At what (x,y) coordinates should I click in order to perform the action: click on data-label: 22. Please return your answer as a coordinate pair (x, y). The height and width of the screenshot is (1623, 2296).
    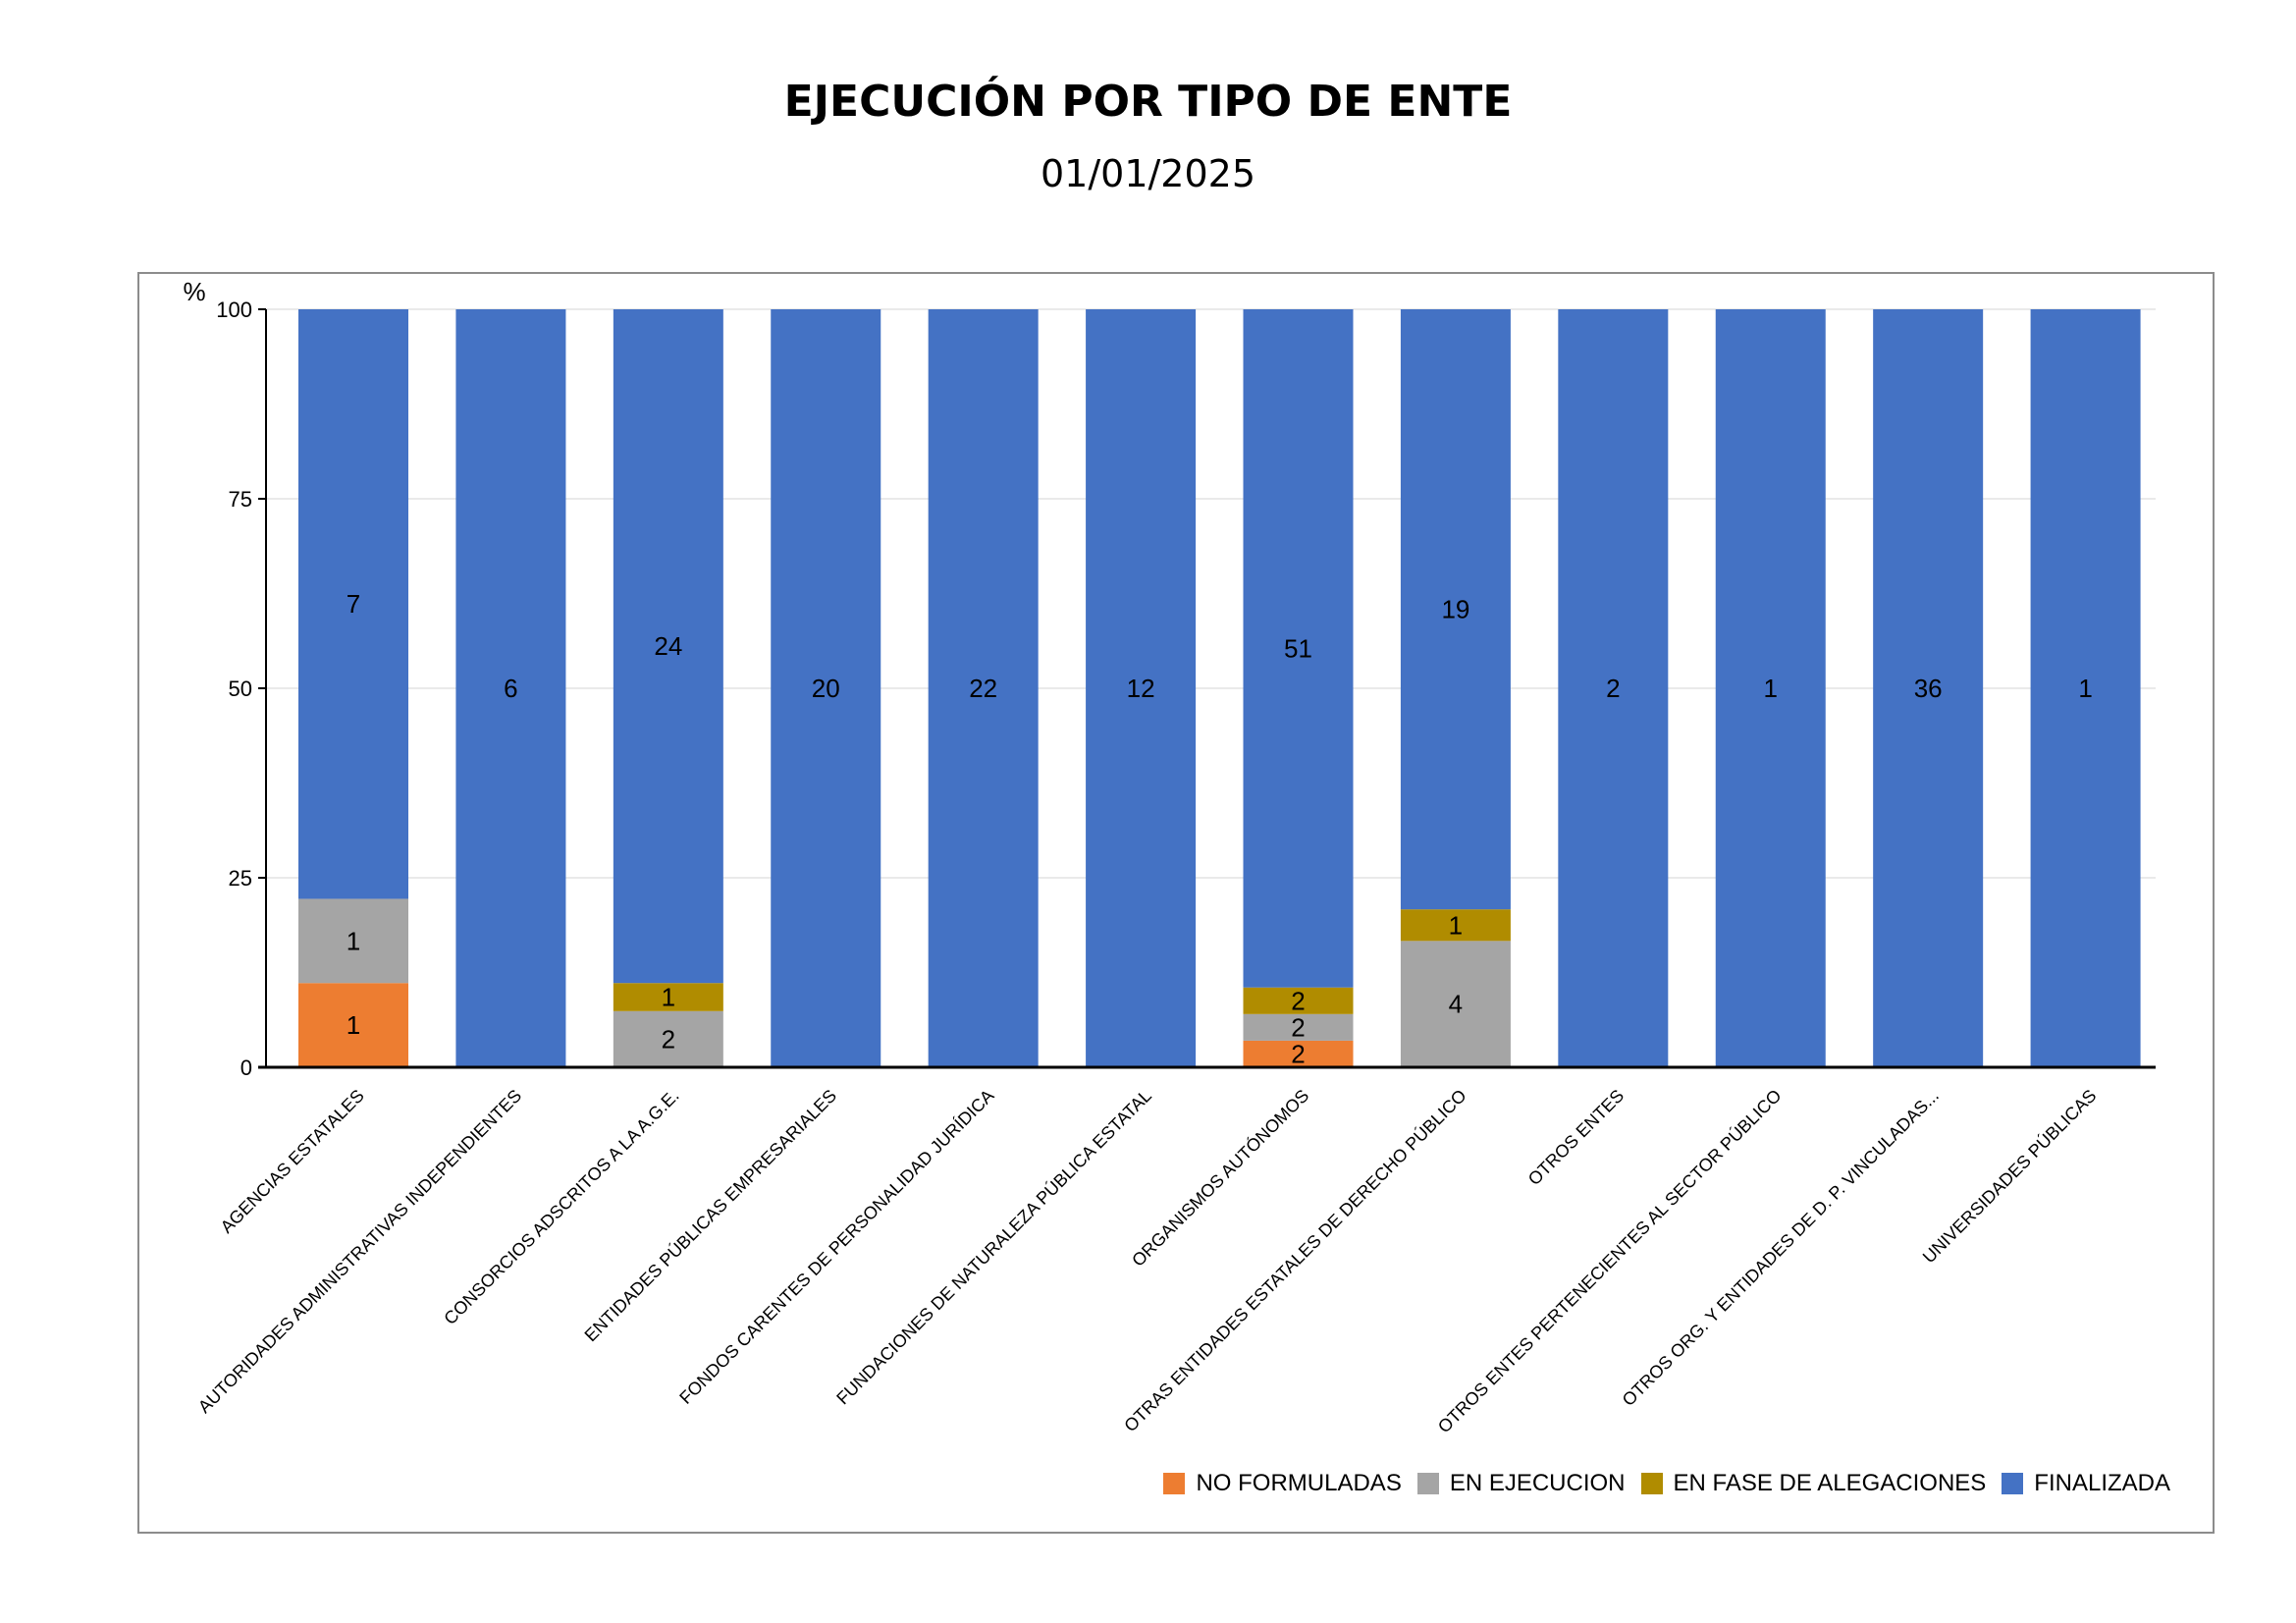
    Looking at the image, I should click on (983, 688).